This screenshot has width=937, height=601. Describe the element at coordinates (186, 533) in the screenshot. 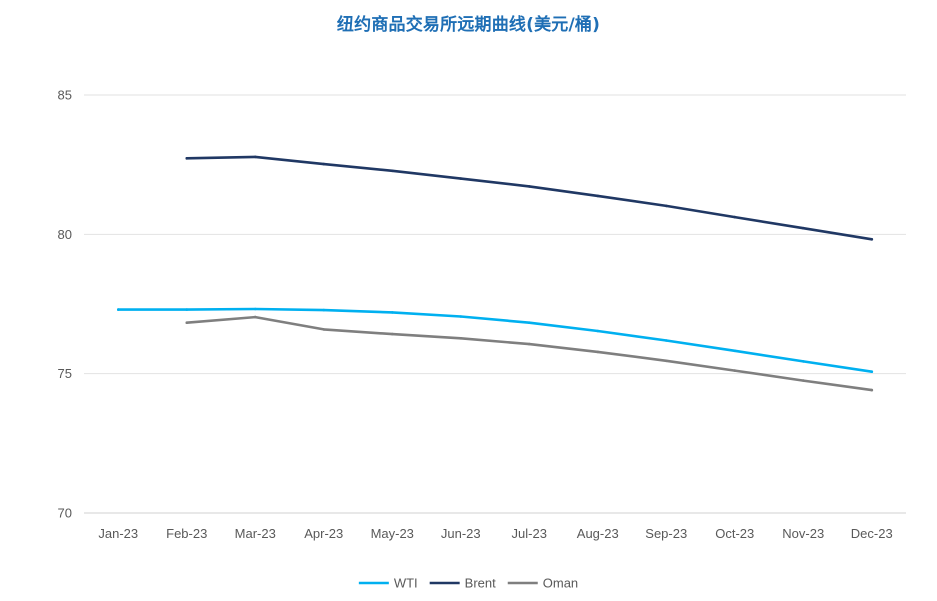

I see `x-tick-label: Feb-23` at that location.